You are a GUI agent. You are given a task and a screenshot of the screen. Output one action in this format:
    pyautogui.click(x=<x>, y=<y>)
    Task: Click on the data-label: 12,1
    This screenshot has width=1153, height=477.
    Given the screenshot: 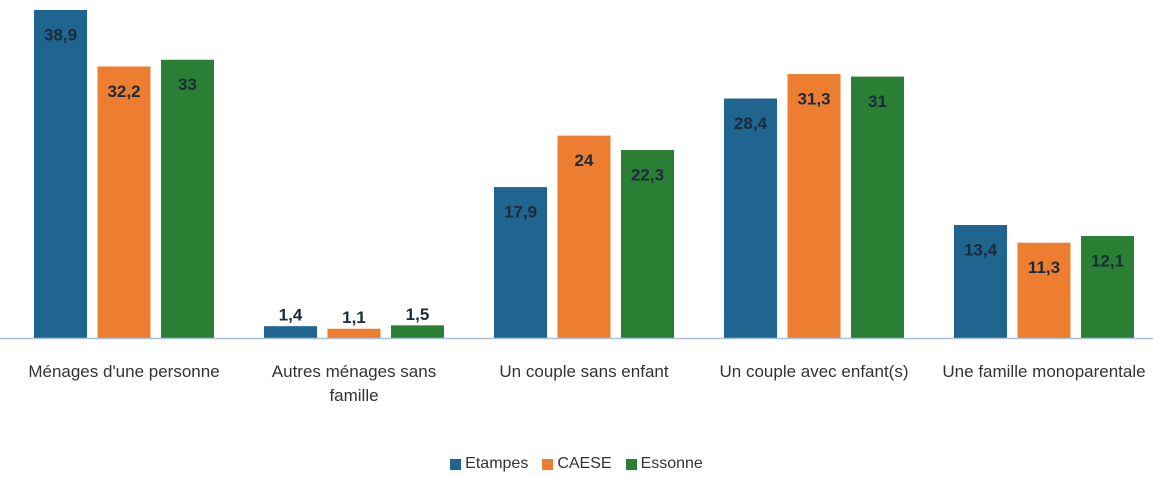 What is the action you would take?
    pyautogui.click(x=1107, y=260)
    